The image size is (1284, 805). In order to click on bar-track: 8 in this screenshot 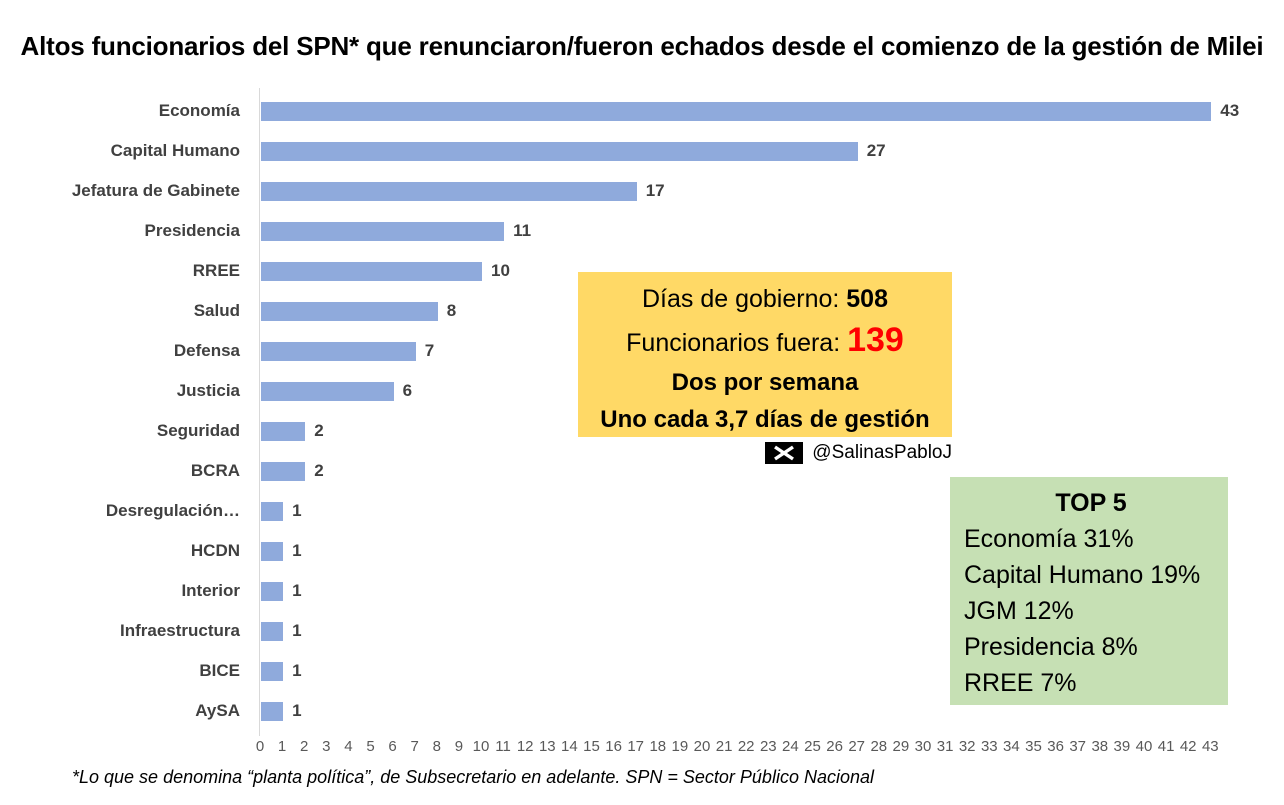, I will do `click(358, 311)`.